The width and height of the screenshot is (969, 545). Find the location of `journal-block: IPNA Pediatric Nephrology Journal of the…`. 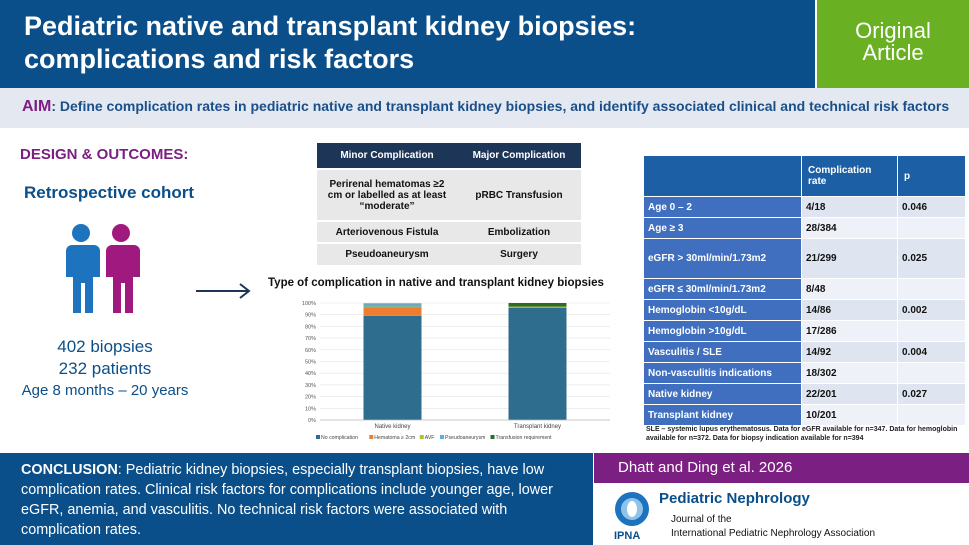

journal-block: IPNA Pediatric Nephrology Journal of the… is located at coordinates (781, 514).